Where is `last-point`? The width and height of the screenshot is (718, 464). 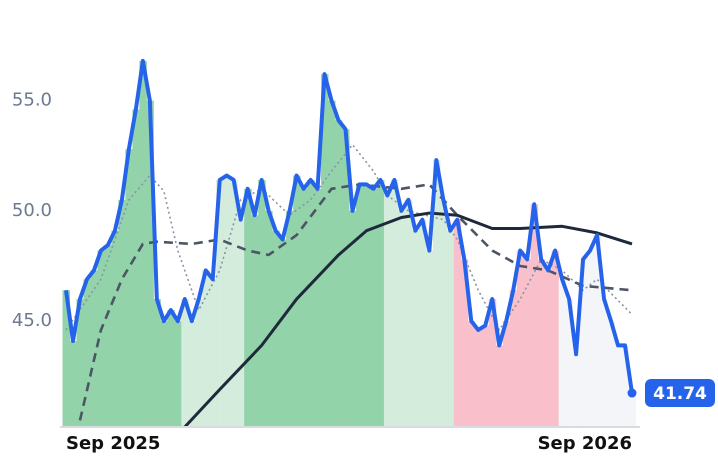
last-point is located at coordinates (632, 393).